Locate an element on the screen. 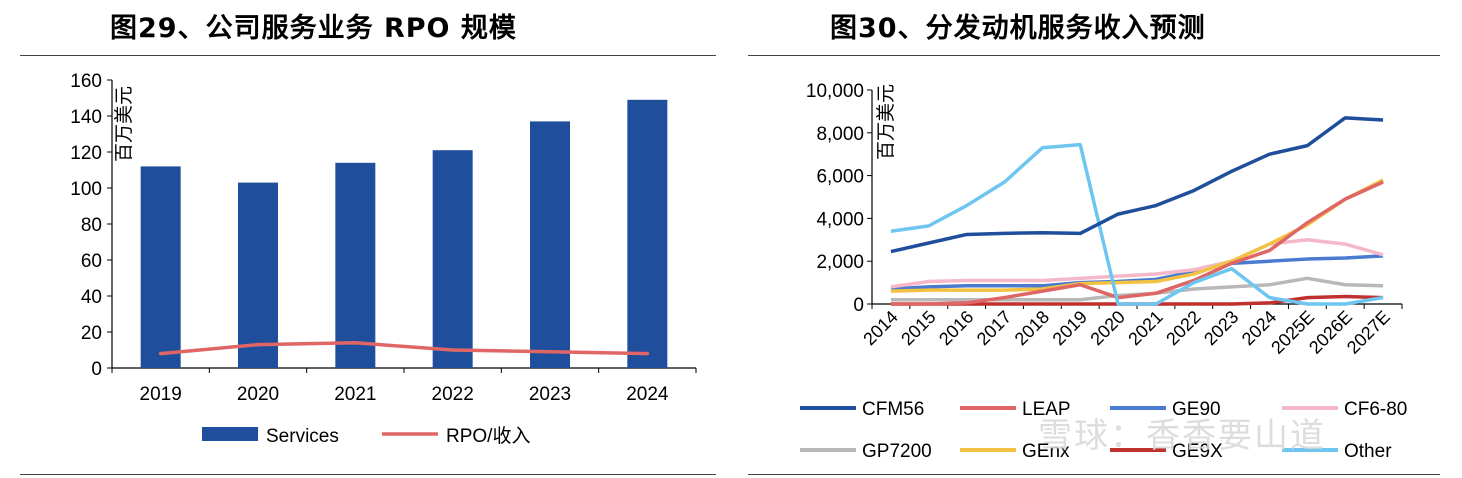 The image size is (1462, 478). legend-label-GE9X: GE9X is located at coordinates (1197, 451).